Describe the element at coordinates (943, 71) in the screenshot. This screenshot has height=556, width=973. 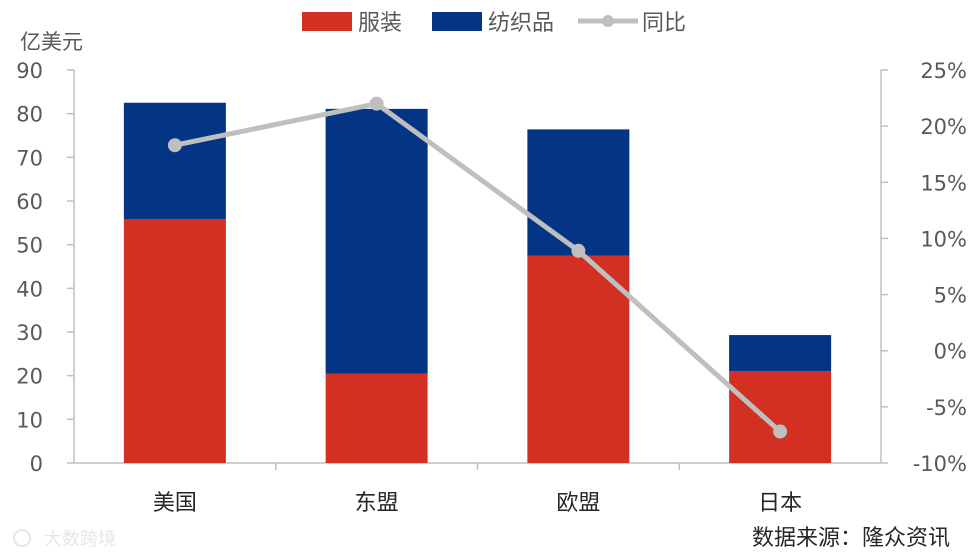
I see `y-tick-label-right: 25%` at that location.